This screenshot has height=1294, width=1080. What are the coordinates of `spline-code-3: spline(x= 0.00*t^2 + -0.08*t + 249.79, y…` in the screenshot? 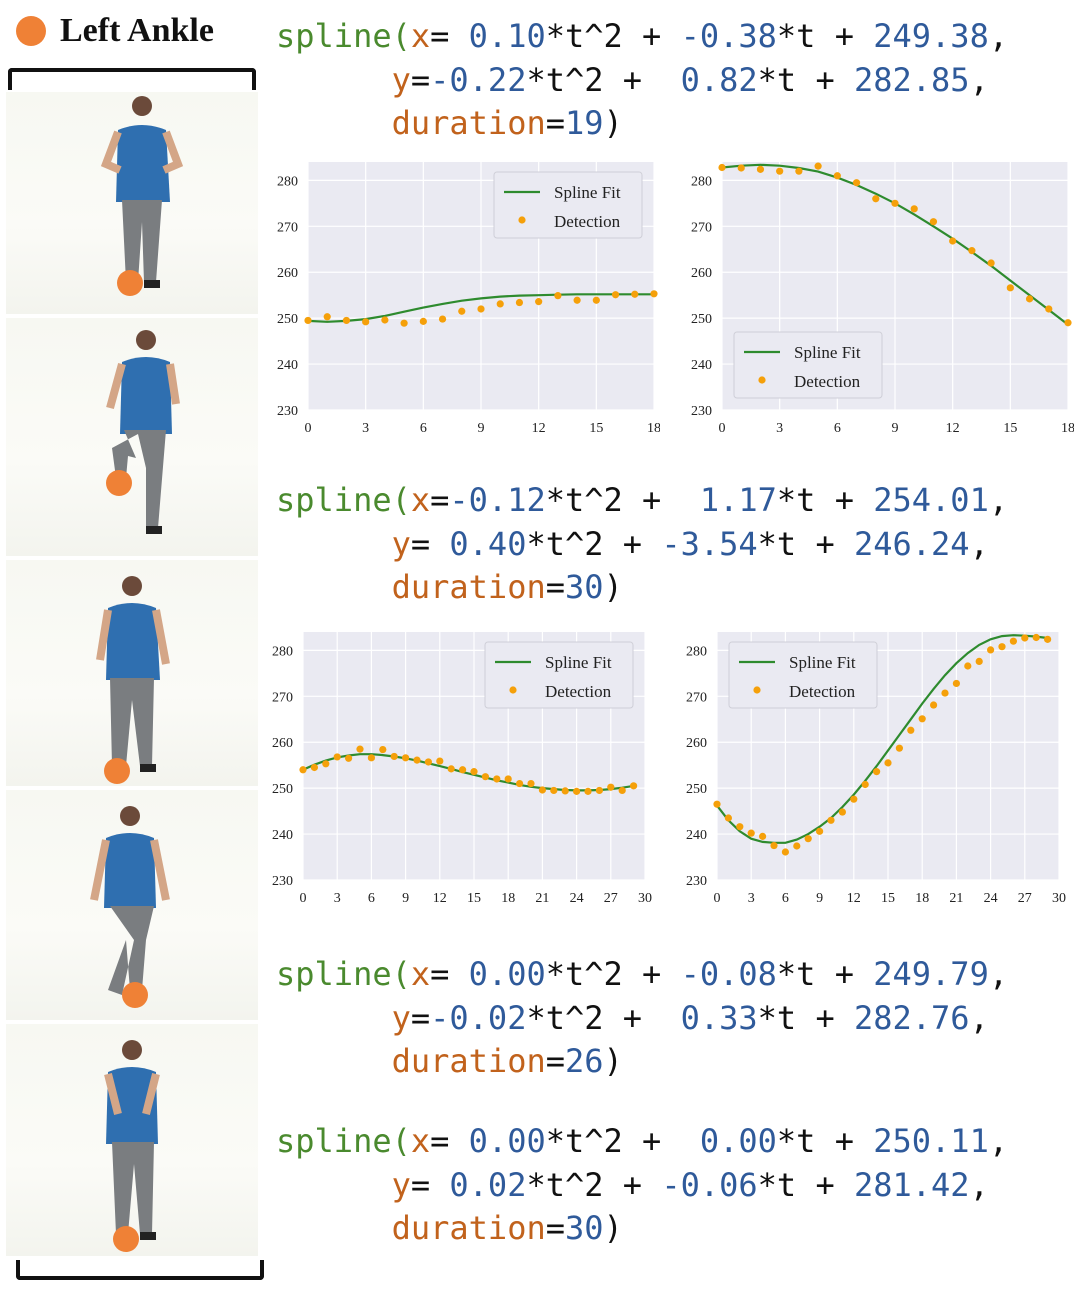 It's located at (642, 1017).